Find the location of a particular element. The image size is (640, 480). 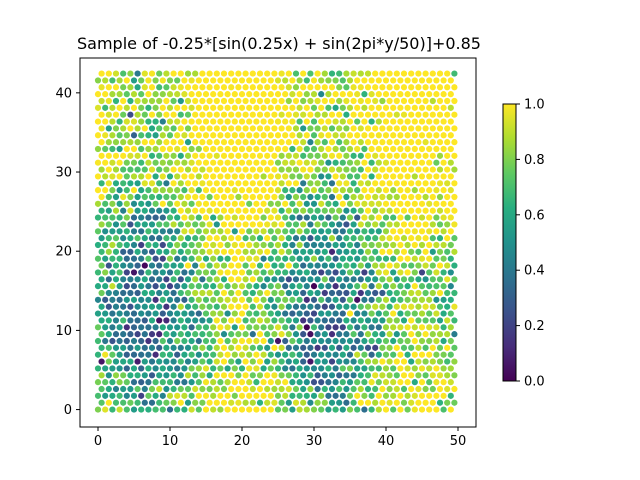

colorbar-tick-label: 0.6 is located at coordinates (534, 215).